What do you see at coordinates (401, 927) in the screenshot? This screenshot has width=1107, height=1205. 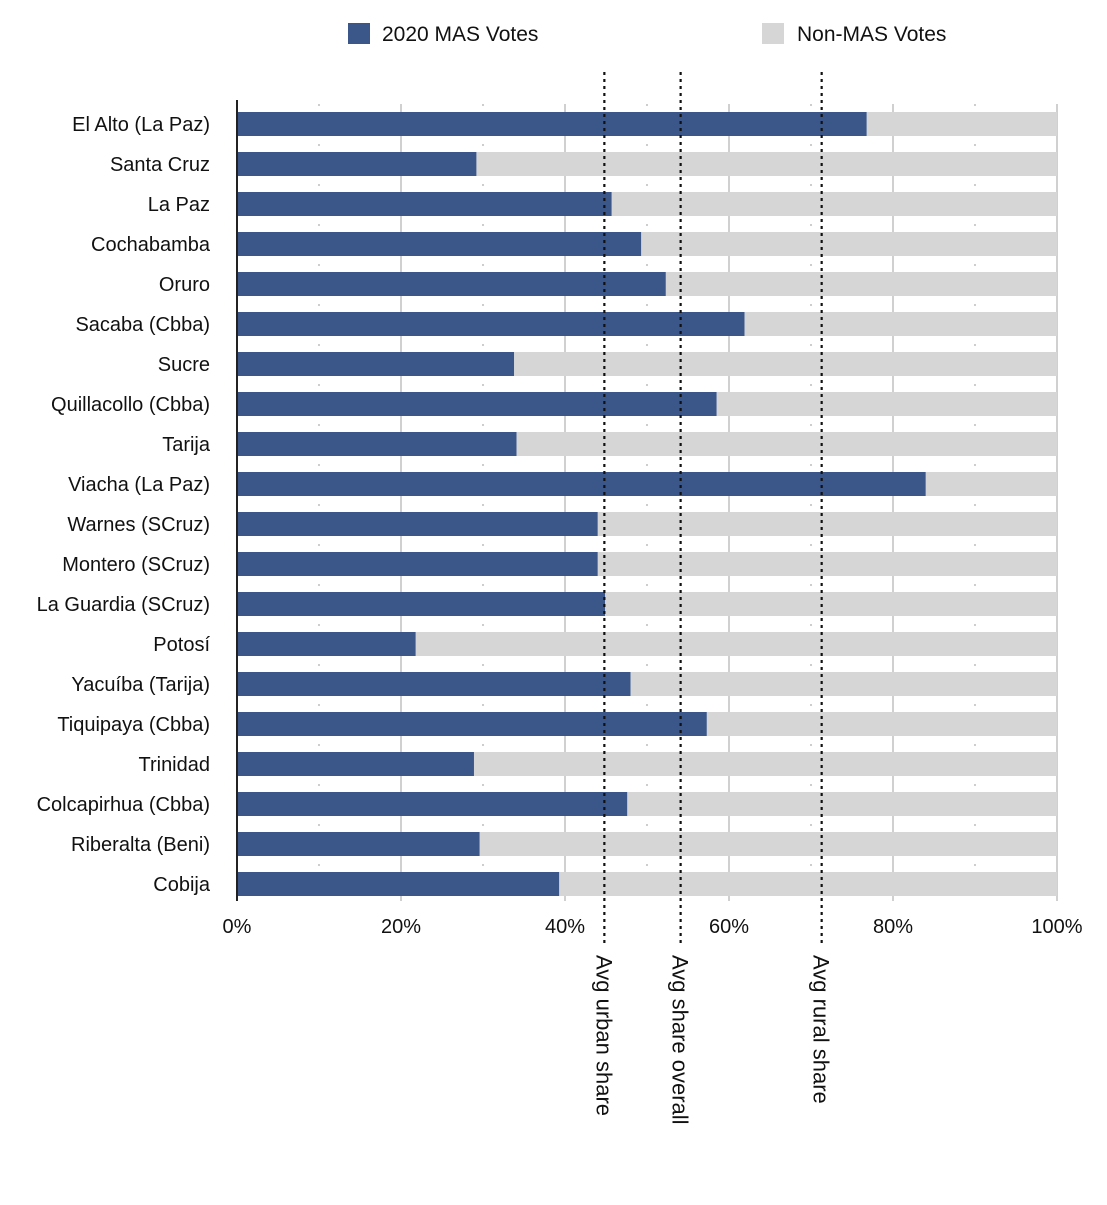 I see `x-tick-label-2: 20%` at bounding box center [401, 927].